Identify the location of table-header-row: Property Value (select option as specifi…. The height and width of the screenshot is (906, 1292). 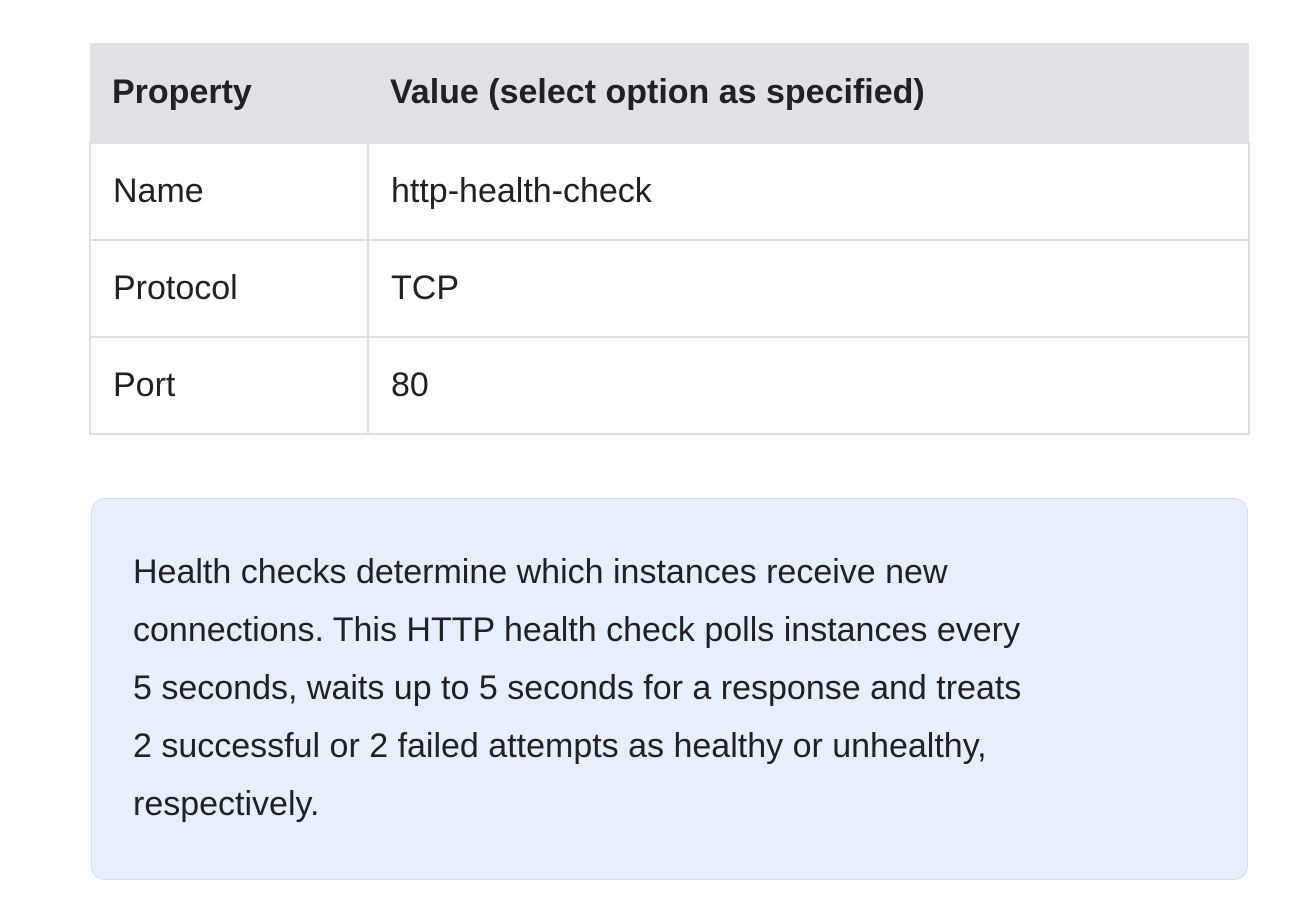
(669, 93).